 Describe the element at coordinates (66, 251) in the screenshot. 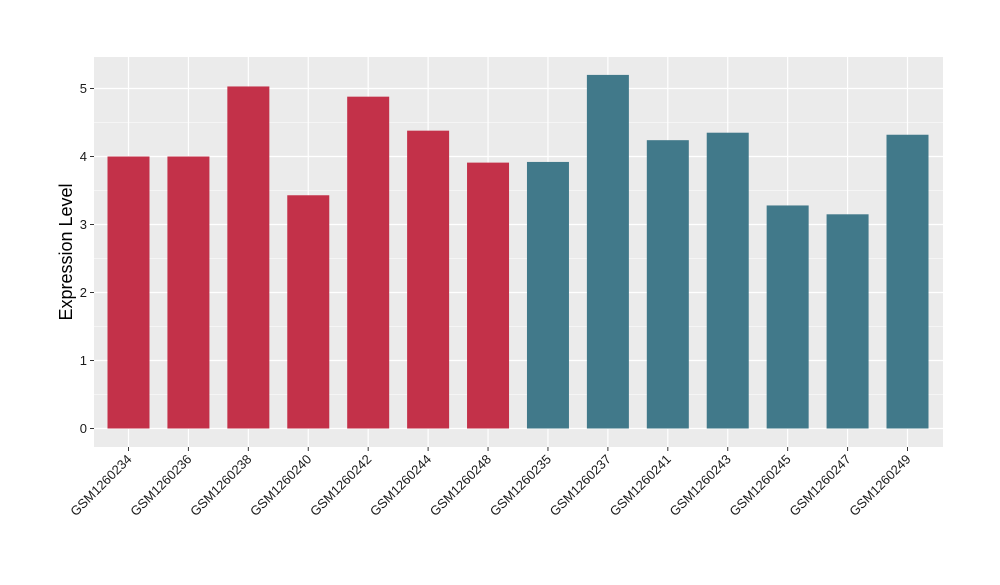

I see `y-axis-title: Expression Level` at that location.